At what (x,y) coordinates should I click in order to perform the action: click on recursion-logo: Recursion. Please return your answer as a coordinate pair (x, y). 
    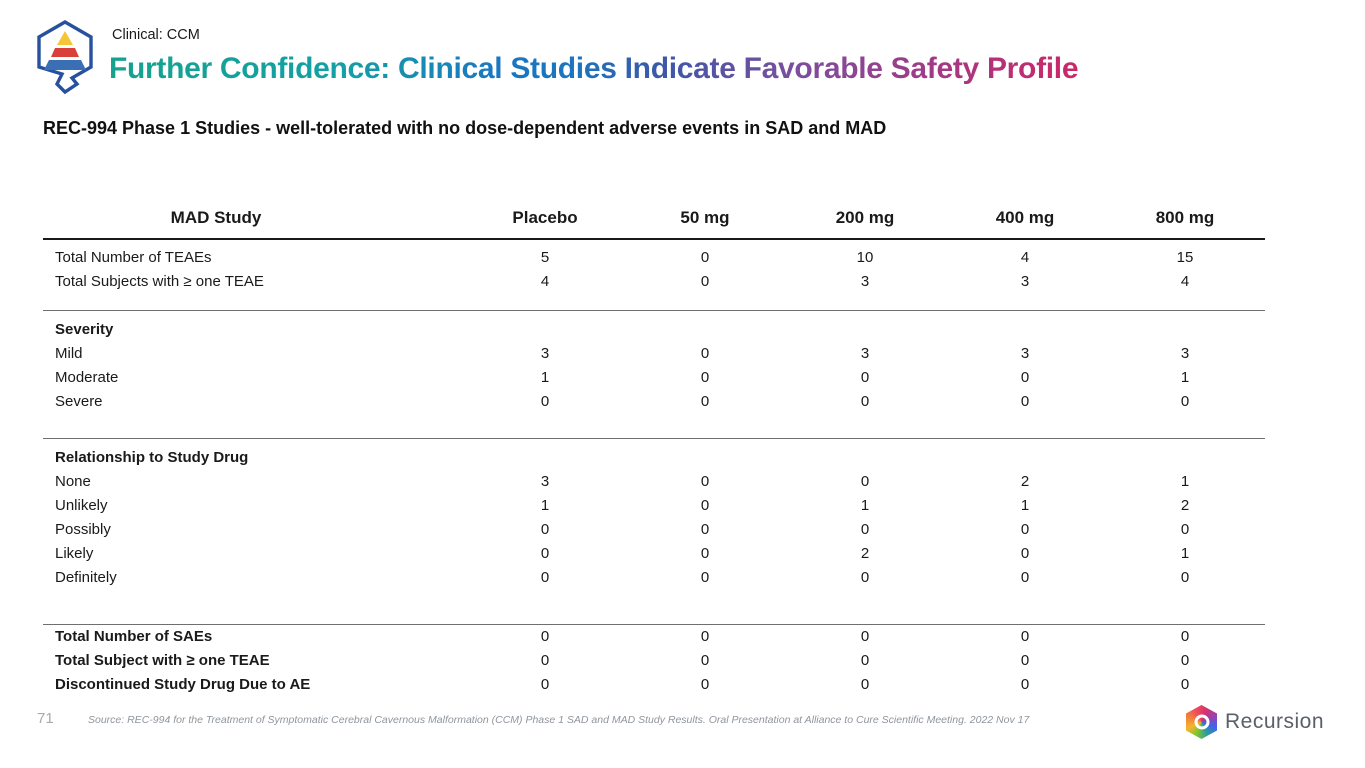
    Looking at the image, I should click on (1255, 722).